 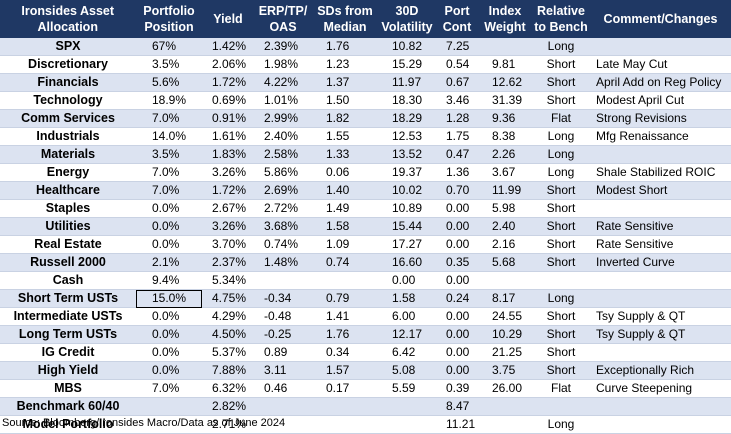 What do you see at coordinates (68, 370) in the screenshot?
I see `cell-asset-name: High Yield` at bounding box center [68, 370].